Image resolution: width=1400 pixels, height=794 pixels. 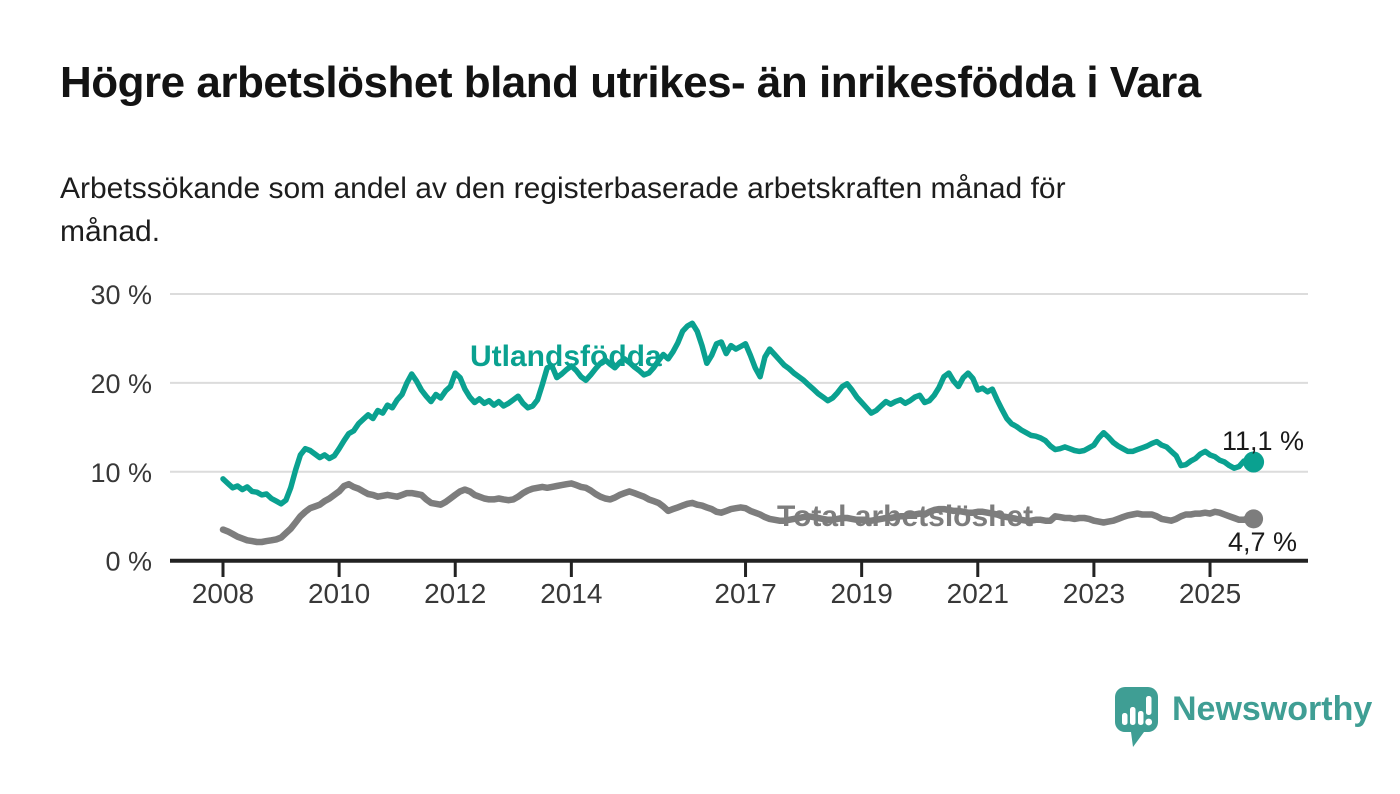 I want to click on newsworthy-bubble-chart-icon, so click(x=1136, y=717).